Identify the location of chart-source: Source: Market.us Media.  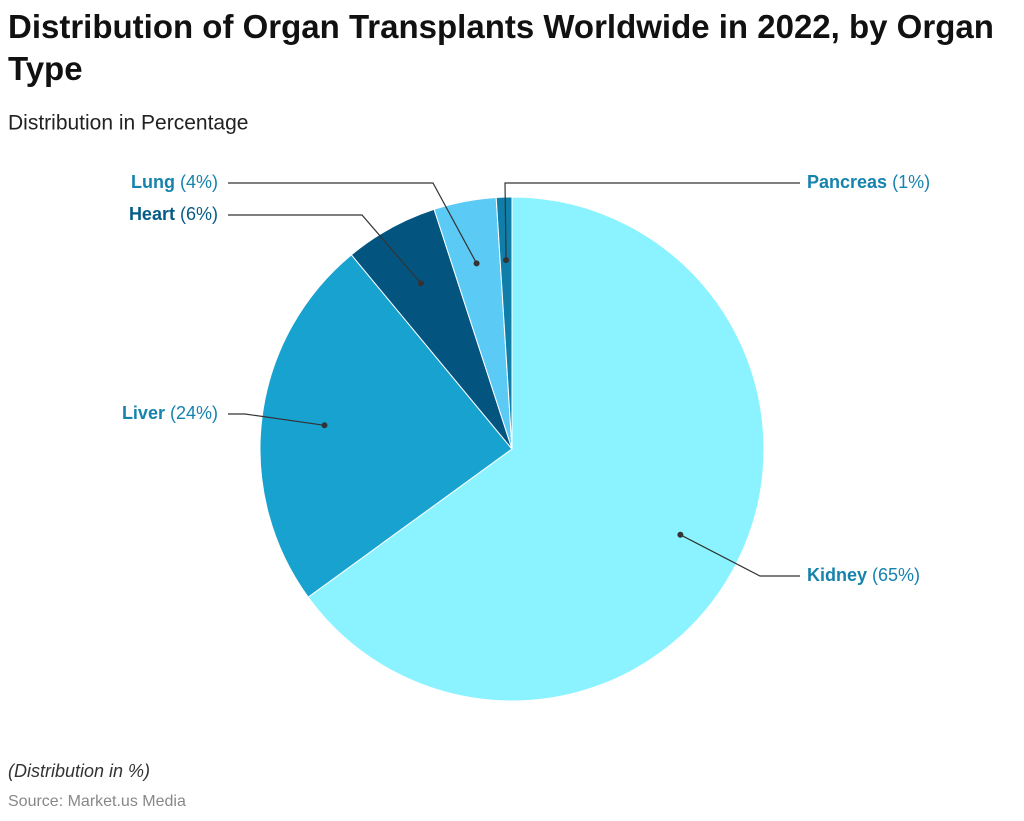
(97, 801).